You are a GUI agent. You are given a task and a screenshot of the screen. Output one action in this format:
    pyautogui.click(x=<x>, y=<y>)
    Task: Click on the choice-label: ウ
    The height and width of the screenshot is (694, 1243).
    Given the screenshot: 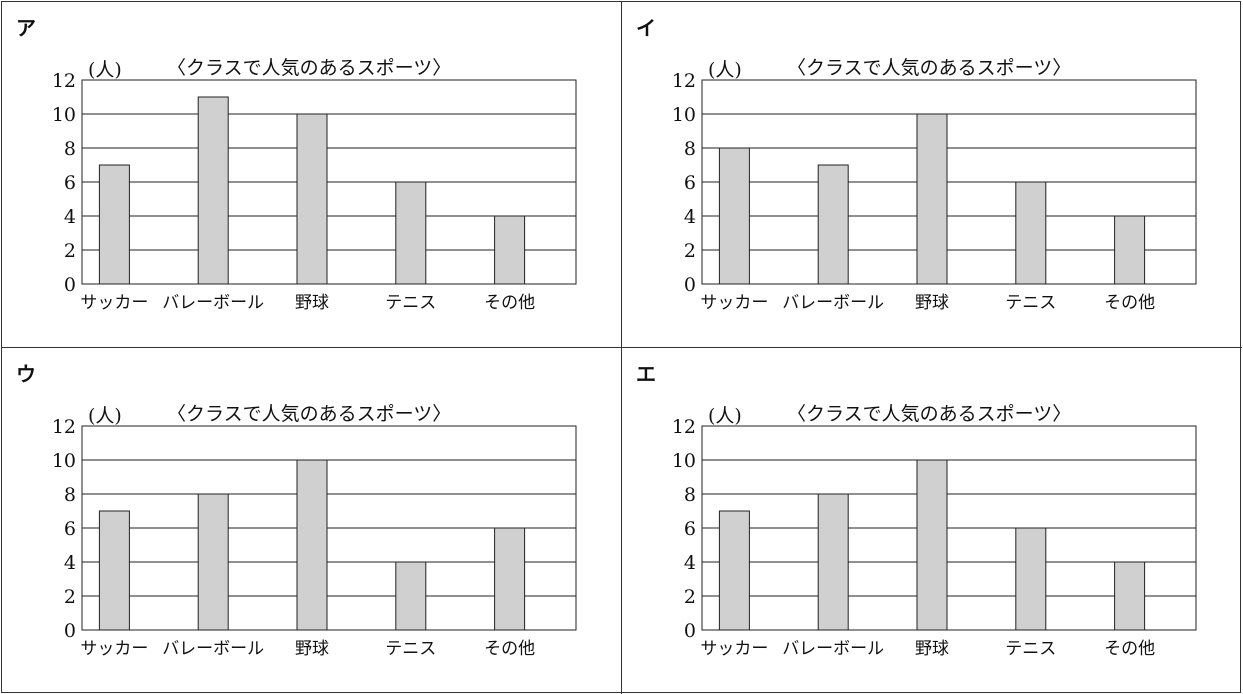 What is the action you would take?
    pyautogui.click(x=26, y=374)
    